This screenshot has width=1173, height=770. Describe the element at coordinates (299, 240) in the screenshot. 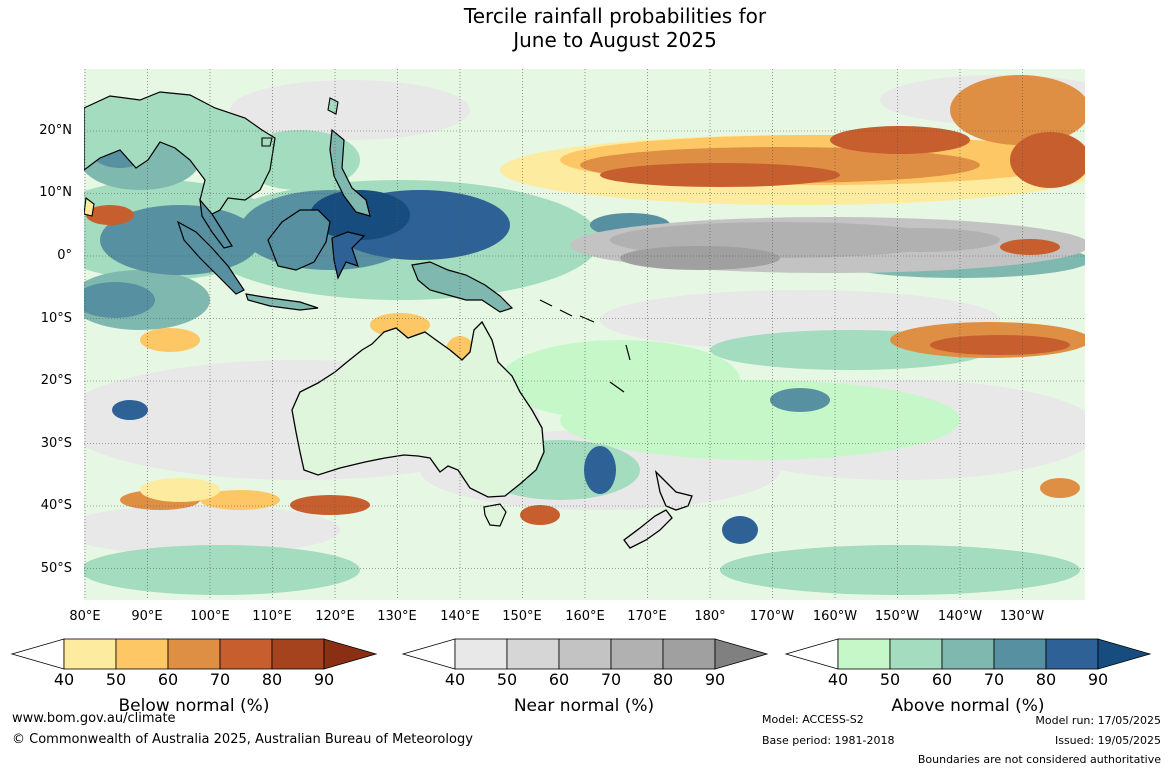

I see `borneo` at that location.